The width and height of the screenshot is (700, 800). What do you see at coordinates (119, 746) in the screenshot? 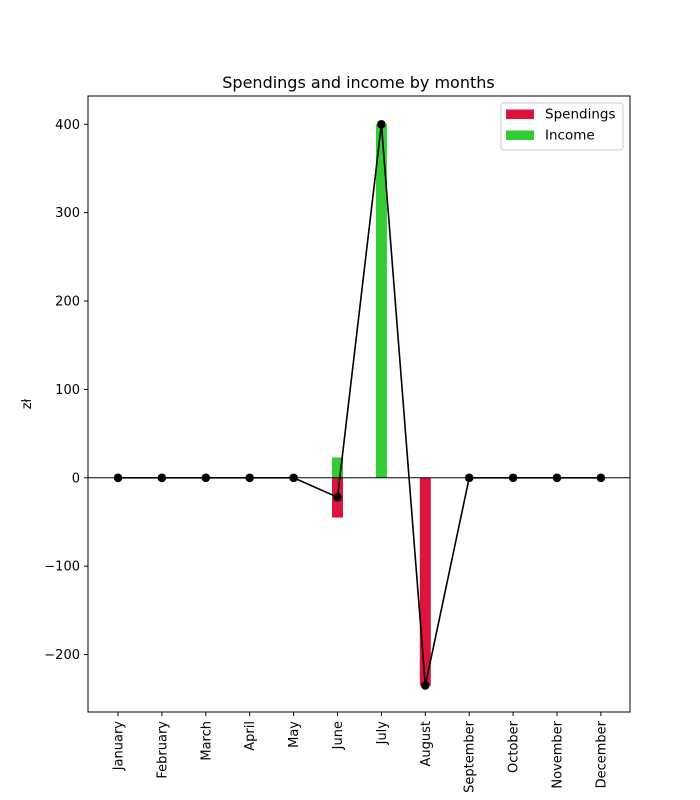
I see `x-tick-label: January` at bounding box center [119, 746].